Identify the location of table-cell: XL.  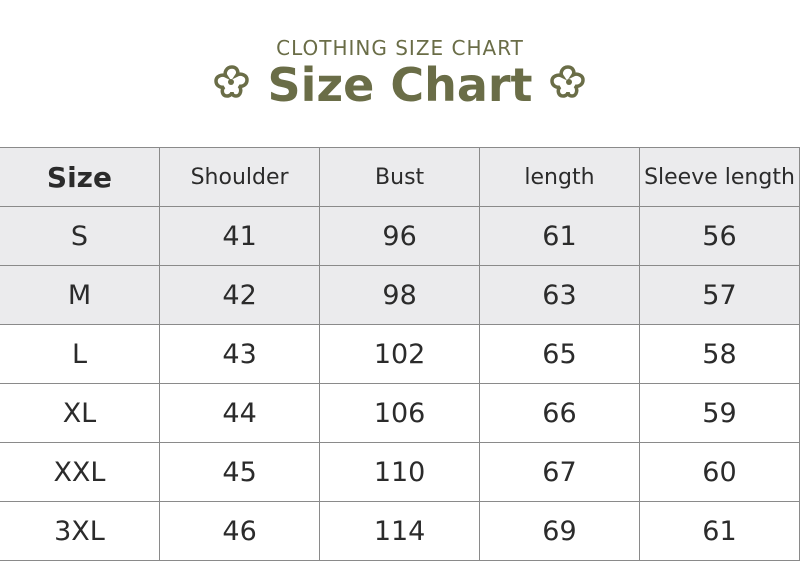
(80, 413).